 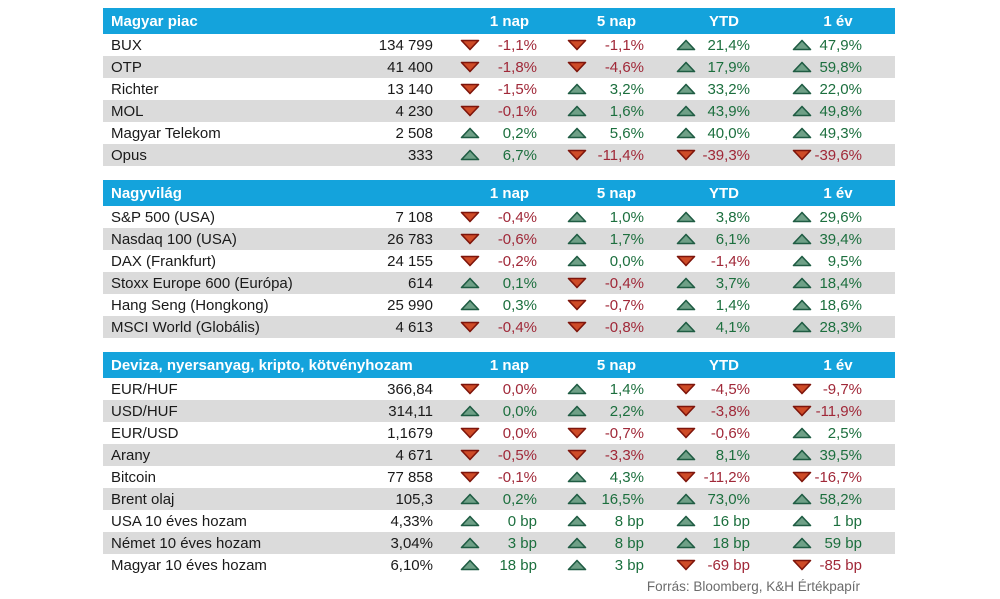 I want to click on row-name: Magyar Telekom, so click(x=166, y=133).